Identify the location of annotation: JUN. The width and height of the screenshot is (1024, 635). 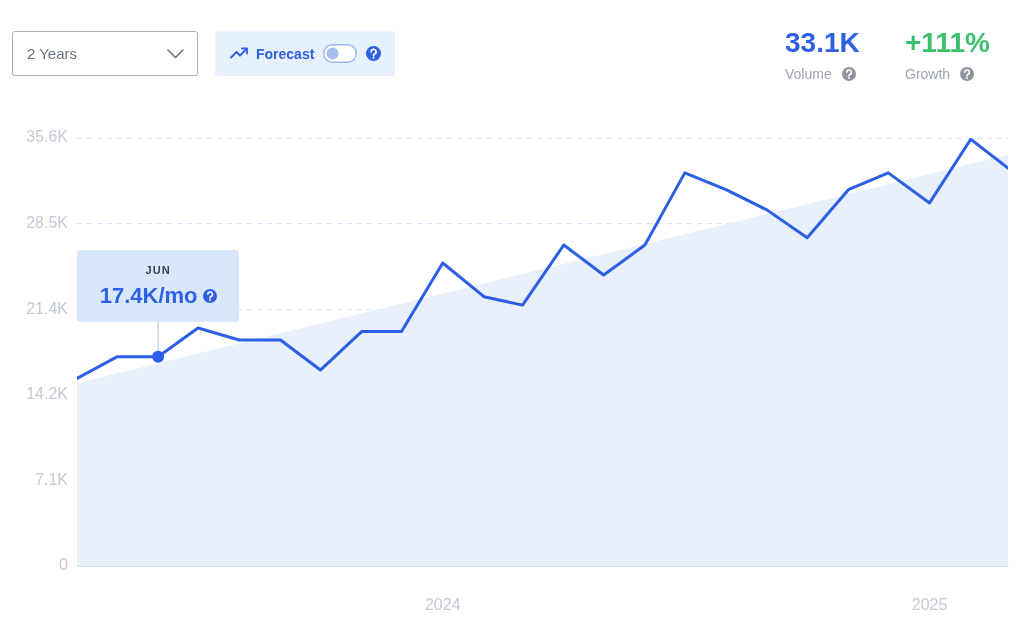
(158, 270).